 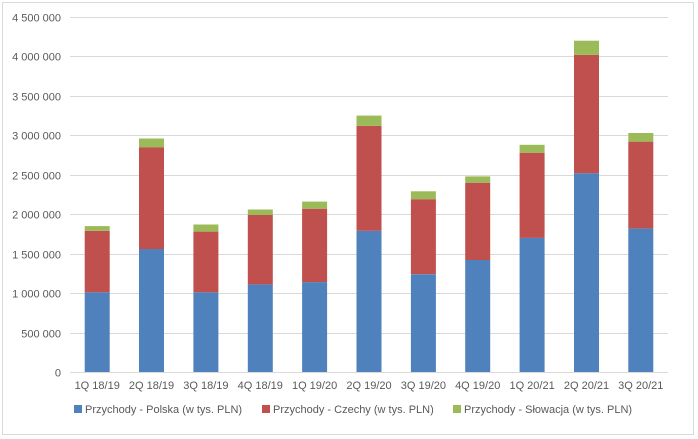 What do you see at coordinates (36, 98) in the screenshot?
I see `y-tick-label: 3 500 000` at bounding box center [36, 98].